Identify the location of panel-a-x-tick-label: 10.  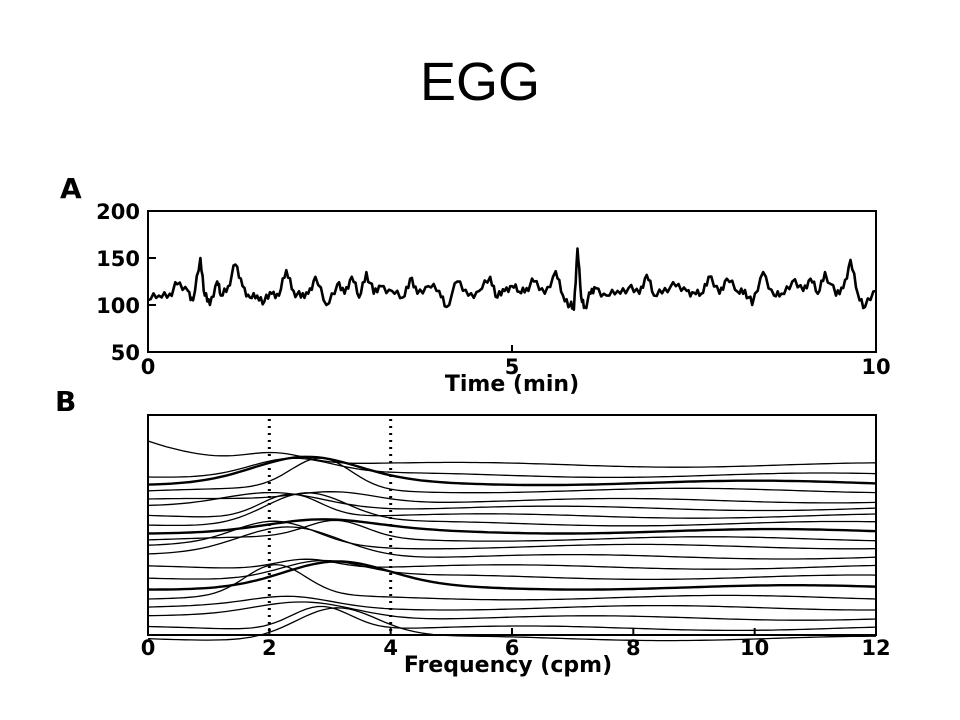
(875, 367).